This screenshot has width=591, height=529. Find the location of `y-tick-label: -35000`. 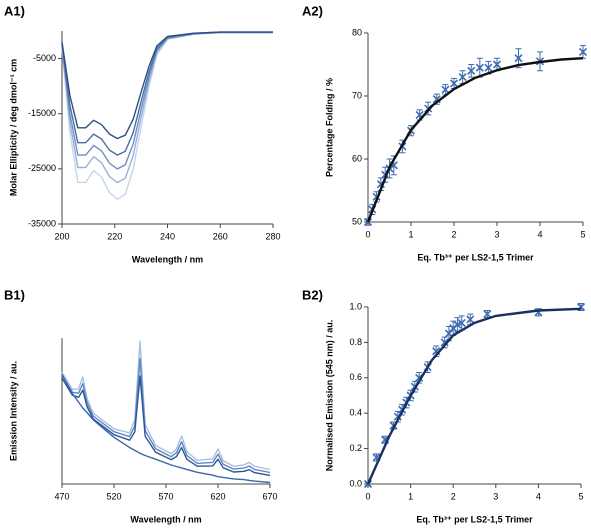

y-tick-label: -35000 is located at coordinates (42, 223).